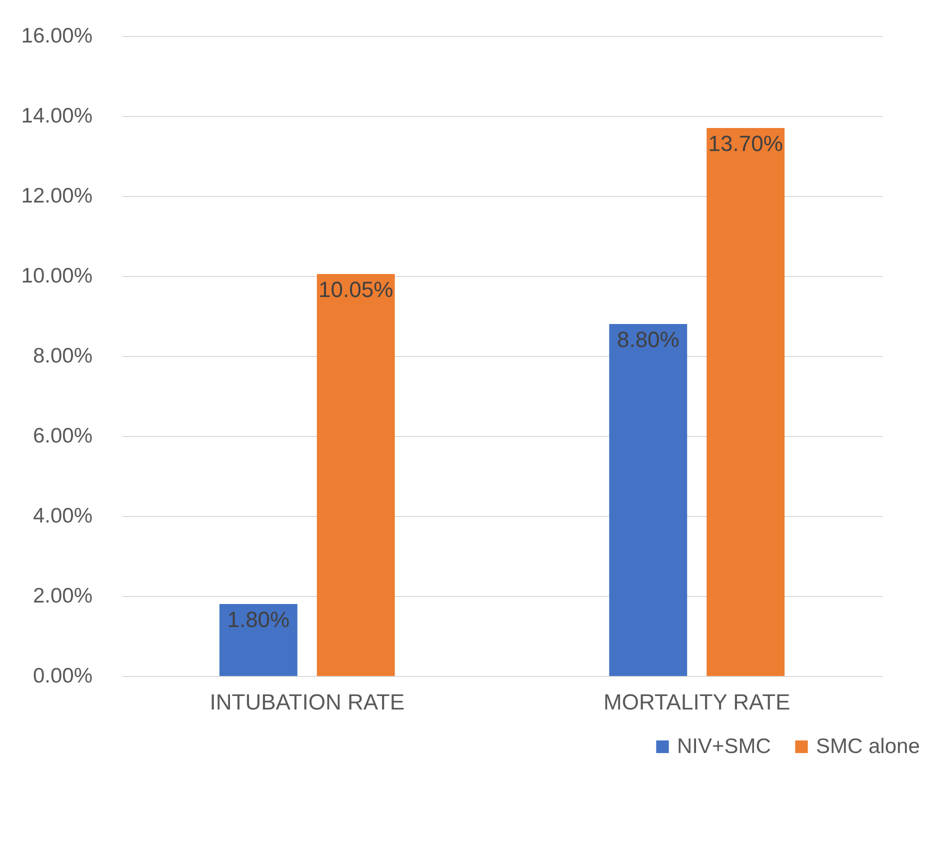  Describe the element at coordinates (56, 196) in the screenshot. I see `y-tick-label: 12.00%` at that location.